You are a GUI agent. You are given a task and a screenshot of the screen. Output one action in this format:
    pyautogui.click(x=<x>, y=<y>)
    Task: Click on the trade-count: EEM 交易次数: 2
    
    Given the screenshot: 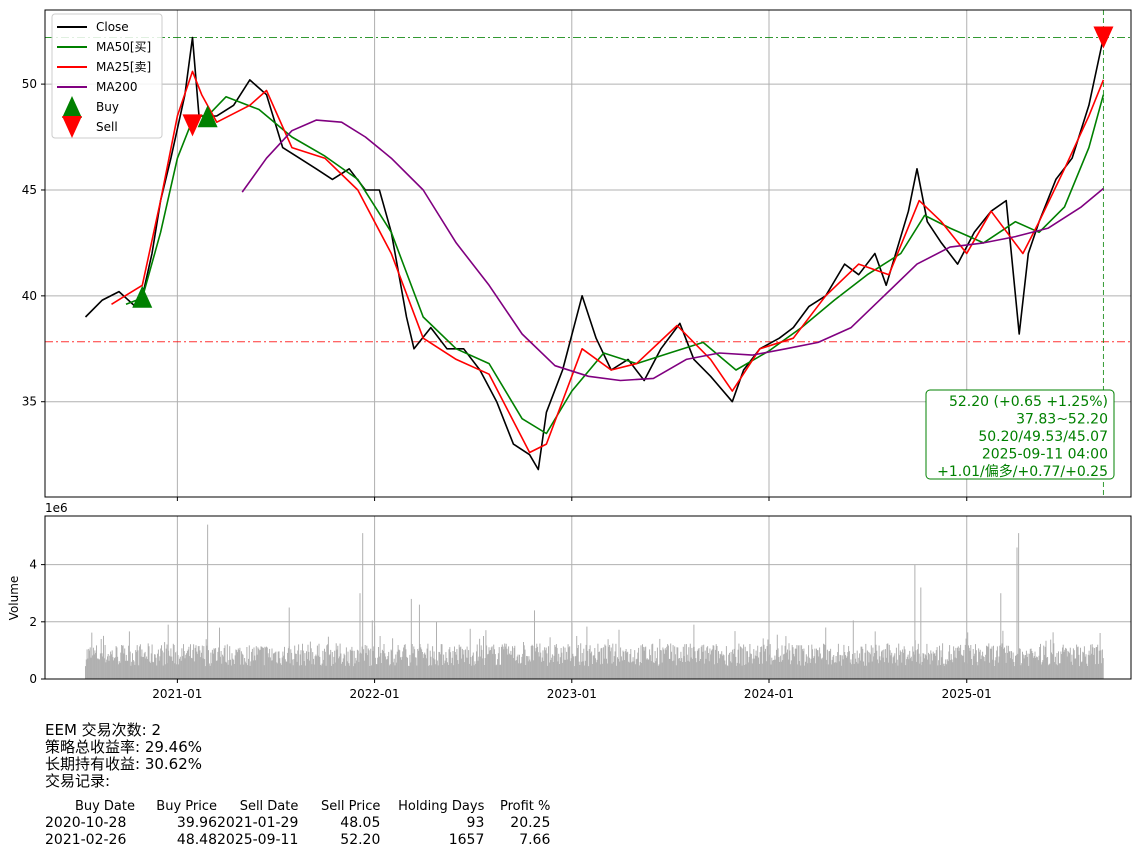 What is the action you would take?
    pyautogui.click(x=103, y=730)
    